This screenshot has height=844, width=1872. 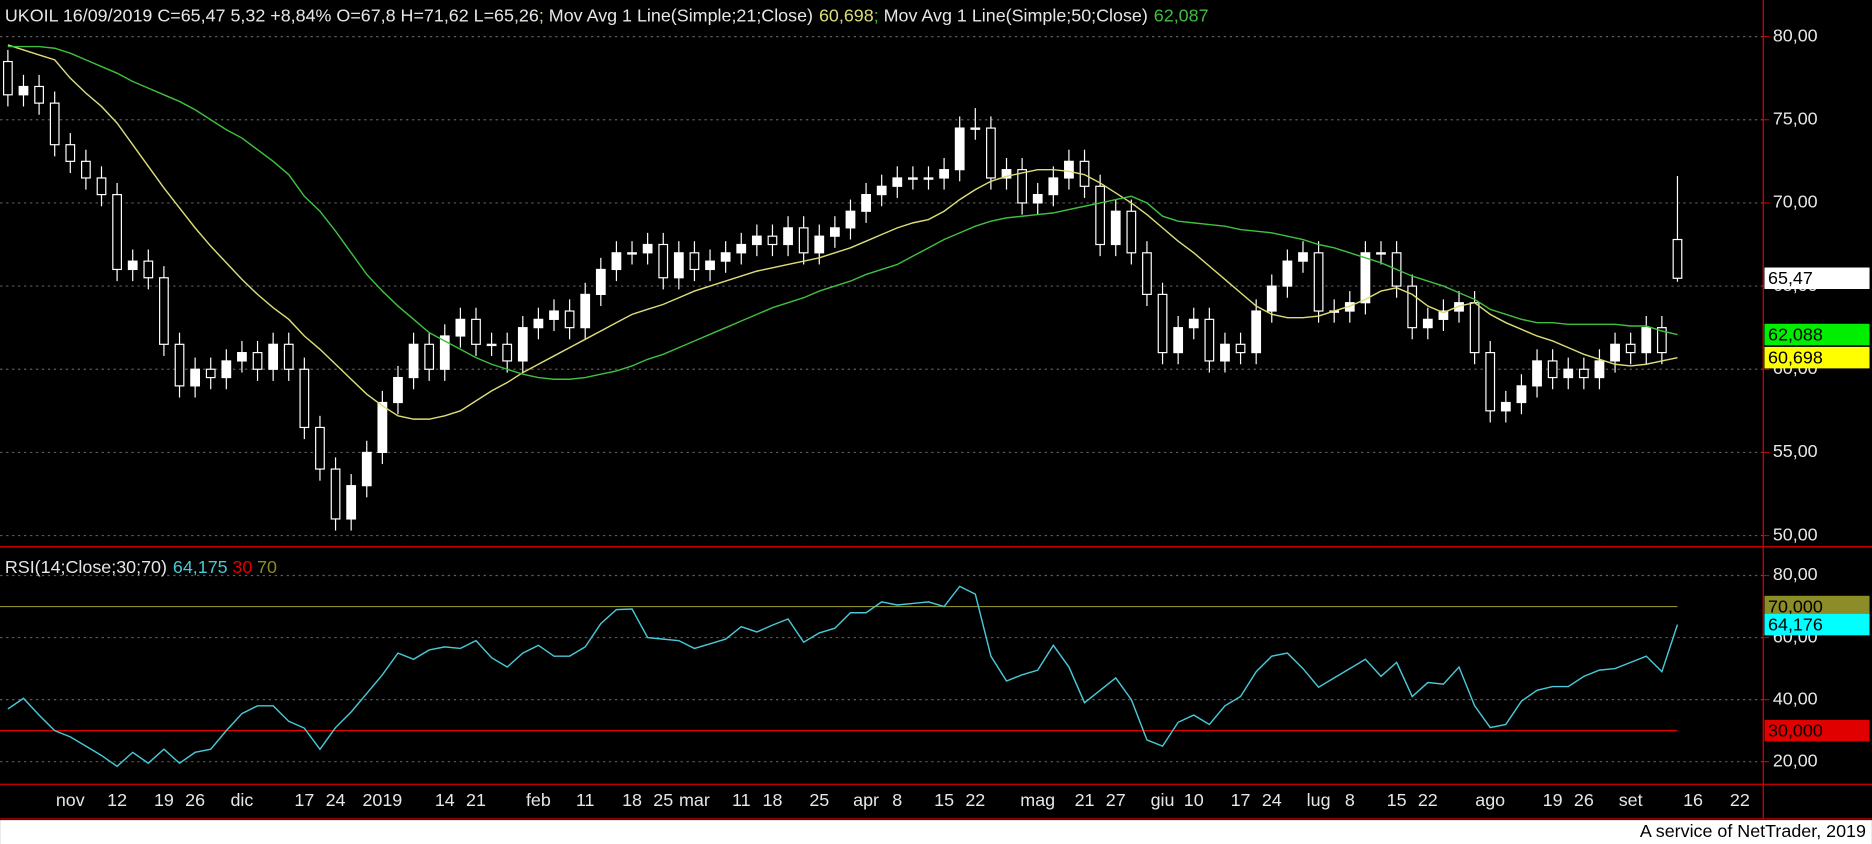 I want to click on x-tick-label: 27, so click(x=1116, y=800).